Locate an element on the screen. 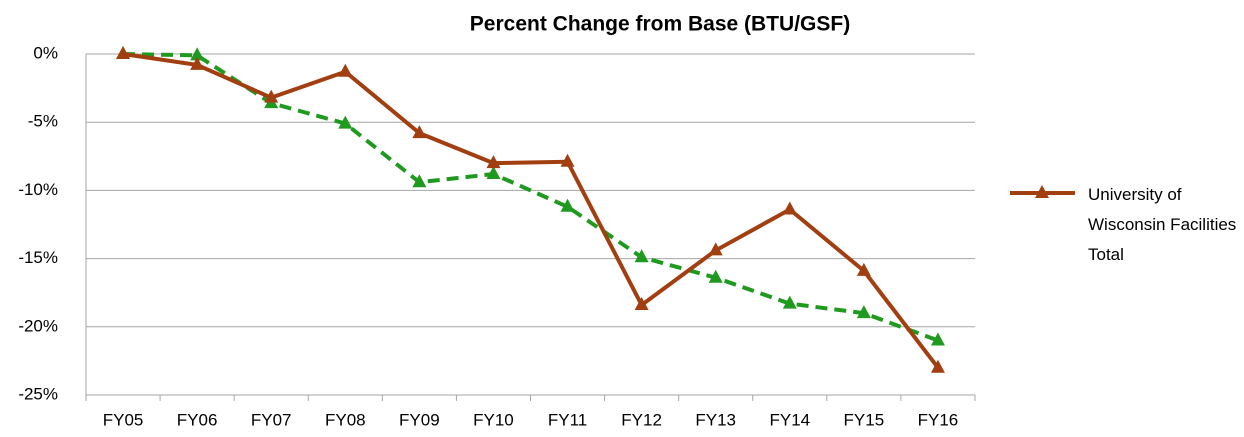 The image size is (1244, 437). x-tick-label: FY16 is located at coordinates (938, 419).